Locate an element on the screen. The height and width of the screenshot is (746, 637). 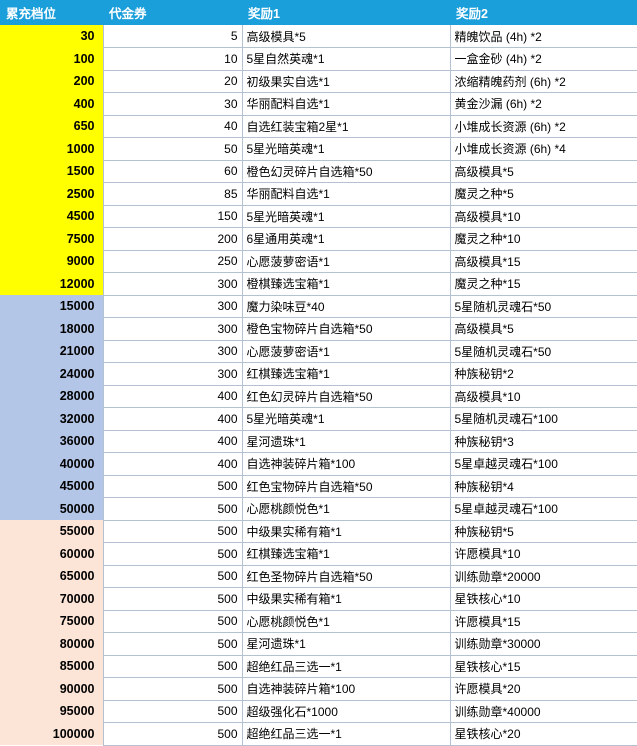
tier-cell: 60000 is located at coordinates (52, 553).